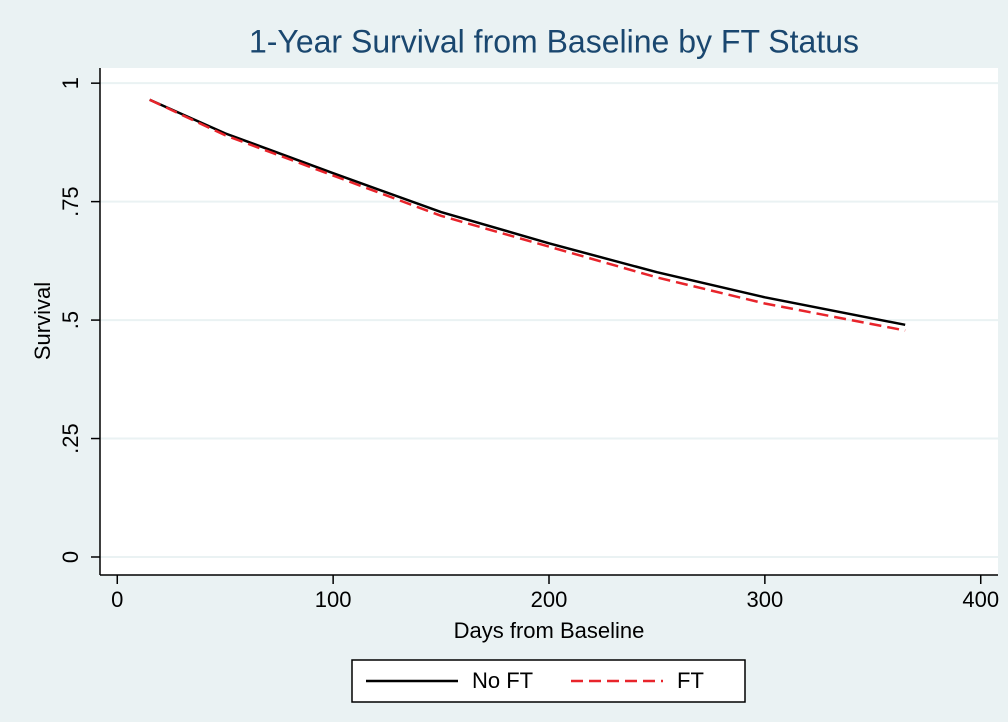  What do you see at coordinates (549, 599) in the screenshot?
I see `x-tick-label: 200` at bounding box center [549, 599].